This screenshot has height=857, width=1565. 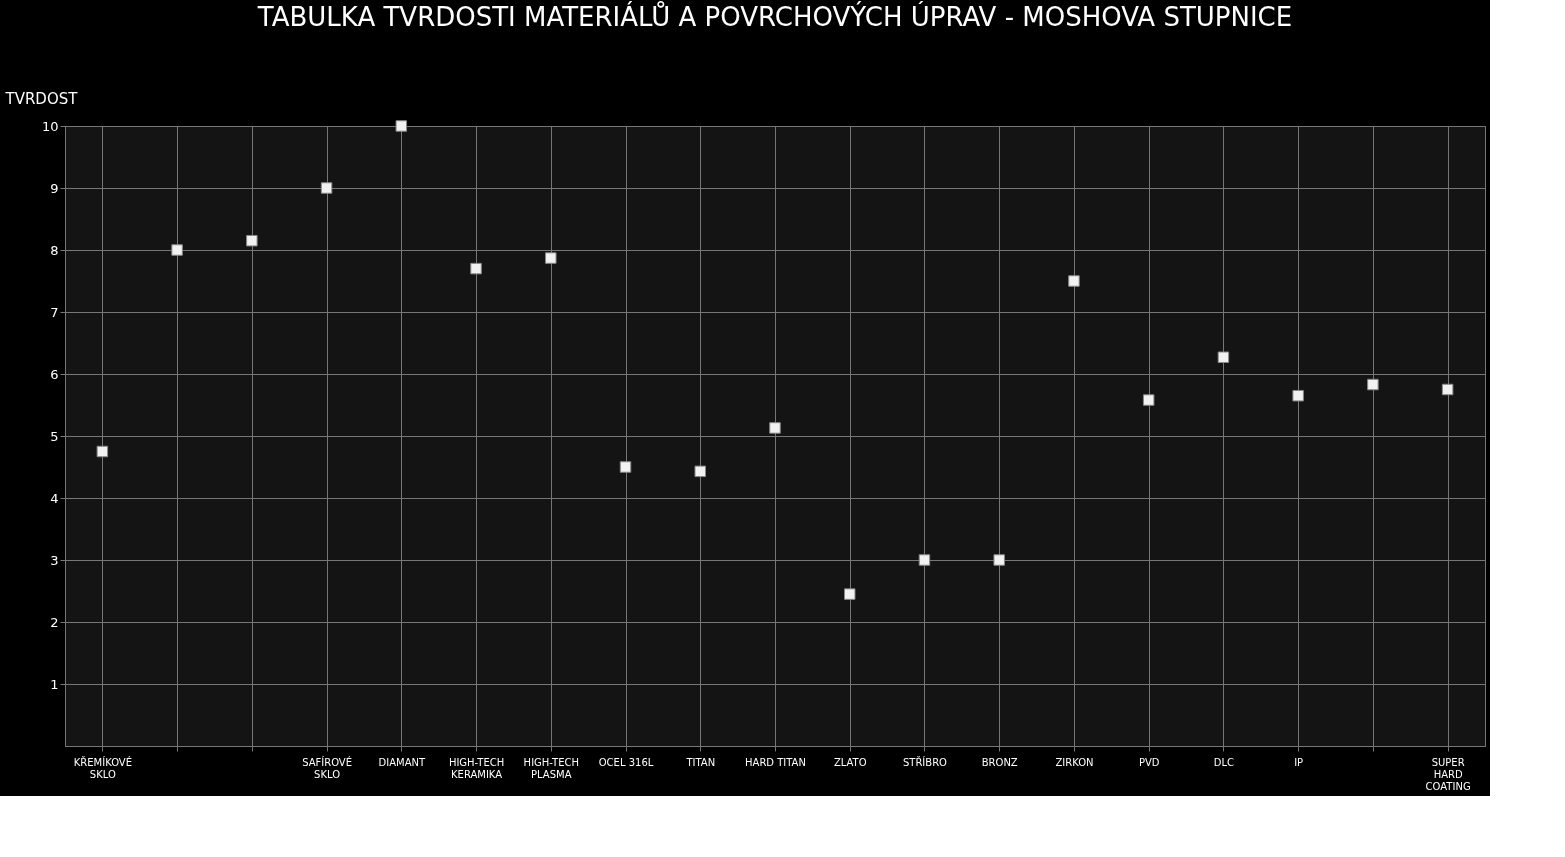 I want to click on x-tick-label: HARD TITAN, so click(x=775, y=762).